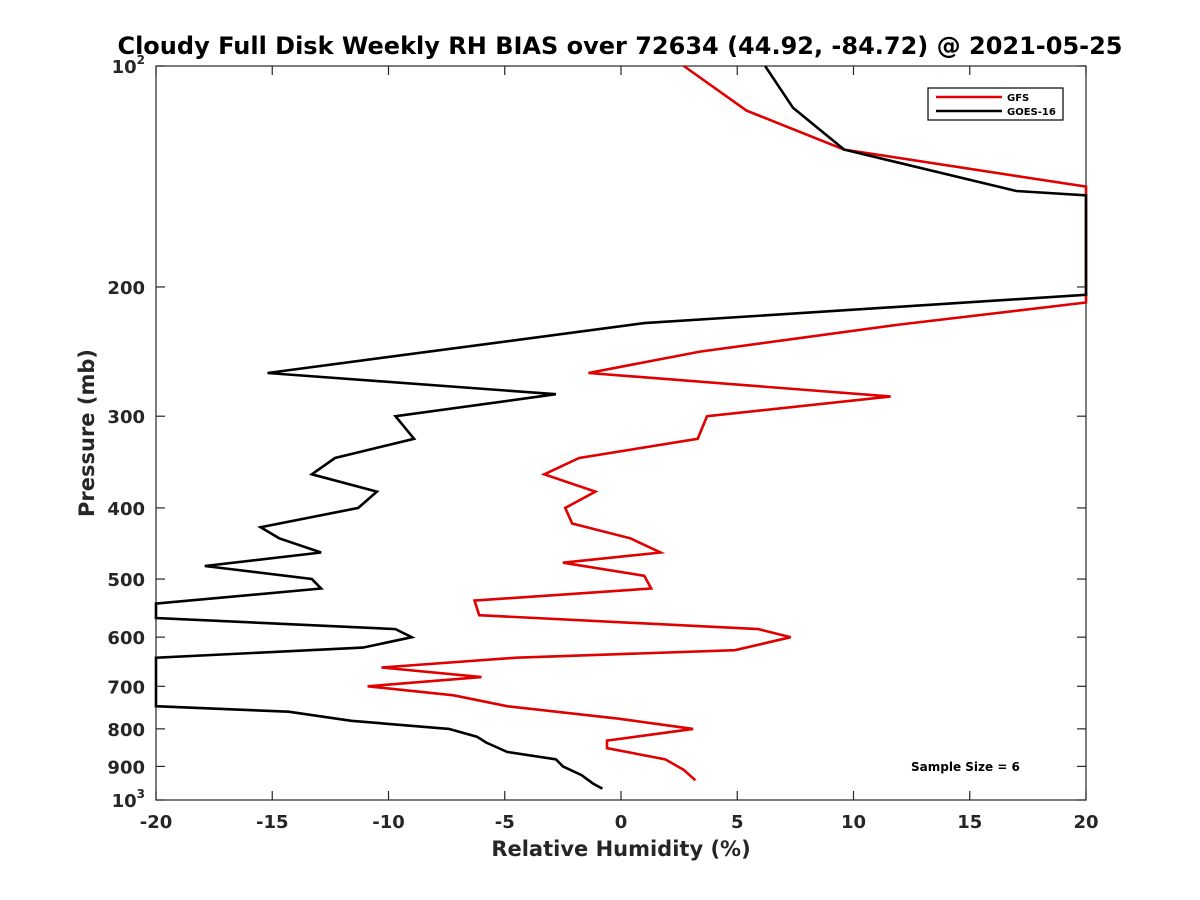 This screenshot has width=1200, height=900. Describe the element at coordinates (737, 822) in the screenshot. I see `x-tick-label: 5` at that location.